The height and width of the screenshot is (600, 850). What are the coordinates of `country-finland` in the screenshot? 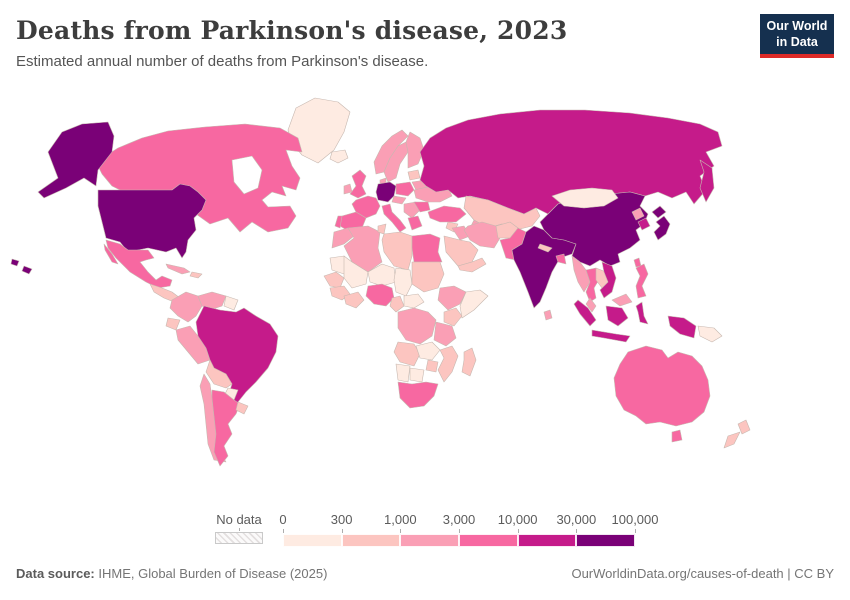 It's located at (415, 150).